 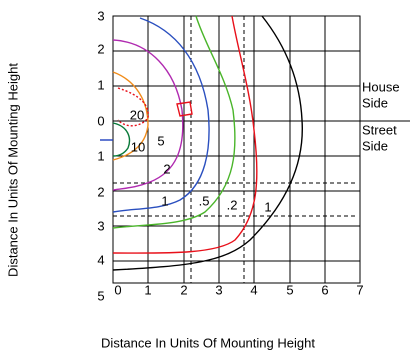 I want to click on x-tick-label: 4, so click(x=253, y=289).